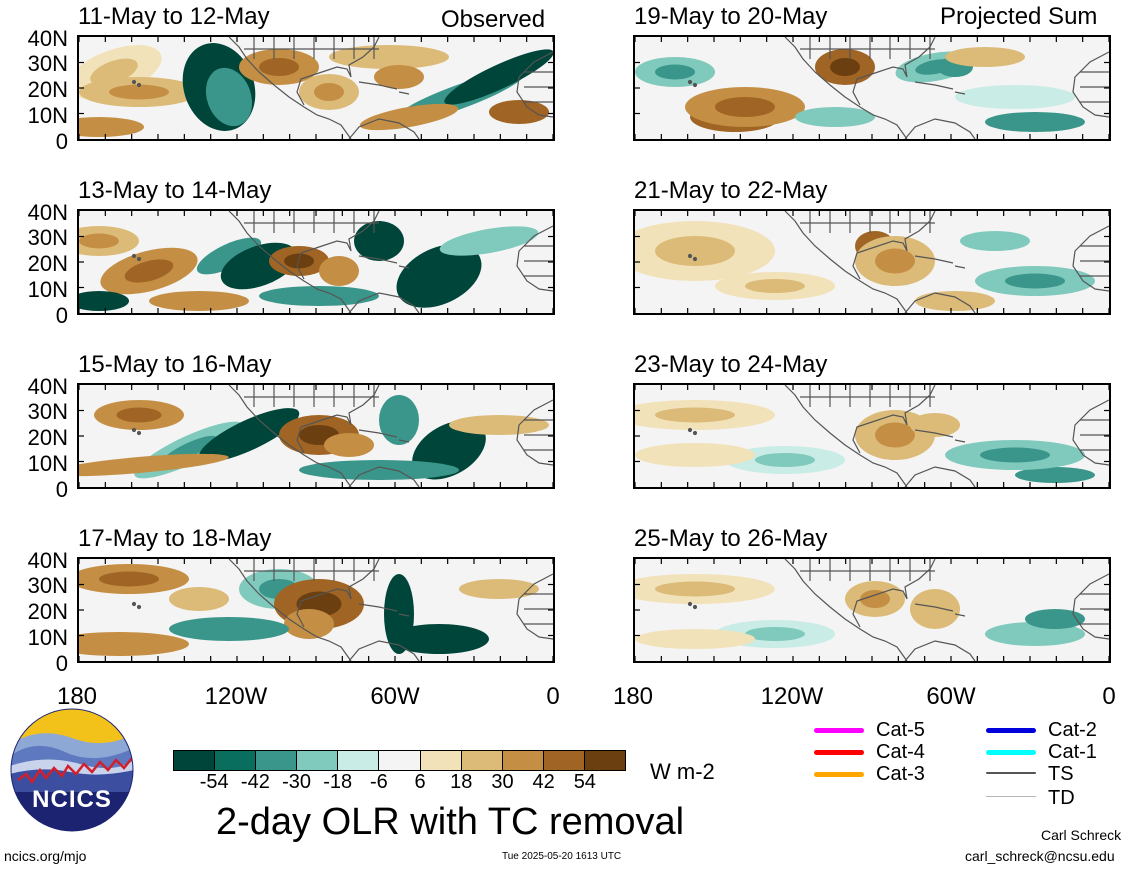 This screenshot has height=871, width=1135. What do you see at coordinates (338, 782) in the screenshot?
I see `colorbar-label: -18` at bounding box center [338, 782].